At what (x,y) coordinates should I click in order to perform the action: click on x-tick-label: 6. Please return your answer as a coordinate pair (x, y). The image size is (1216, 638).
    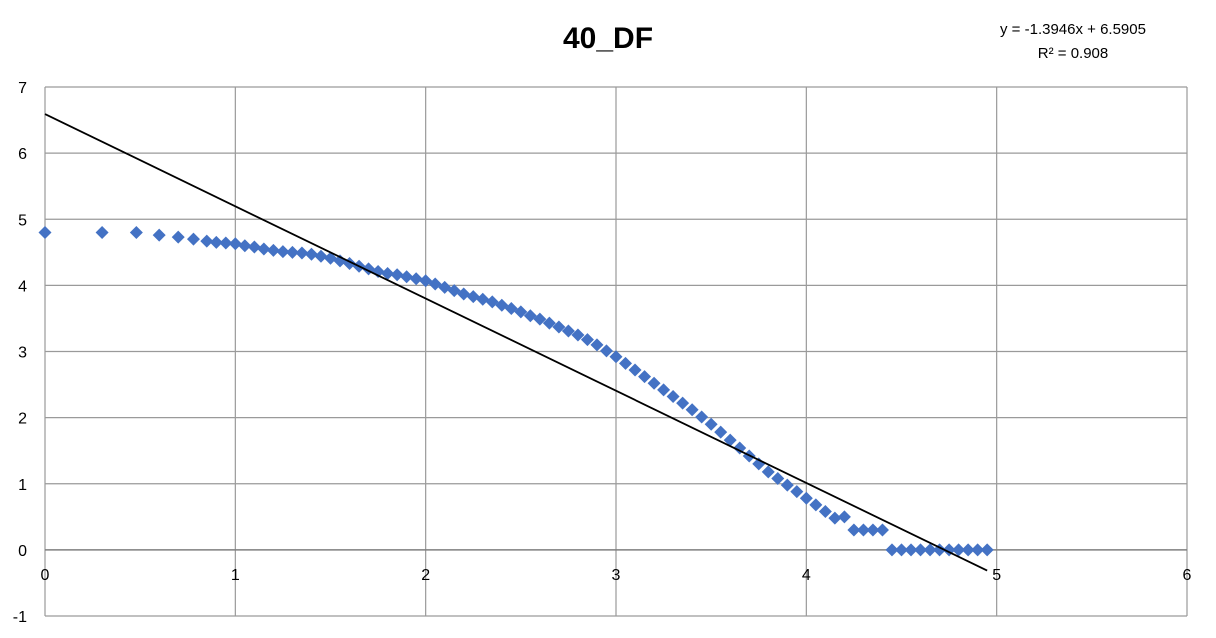
    Looking at the image, I should click on (1187, 575).